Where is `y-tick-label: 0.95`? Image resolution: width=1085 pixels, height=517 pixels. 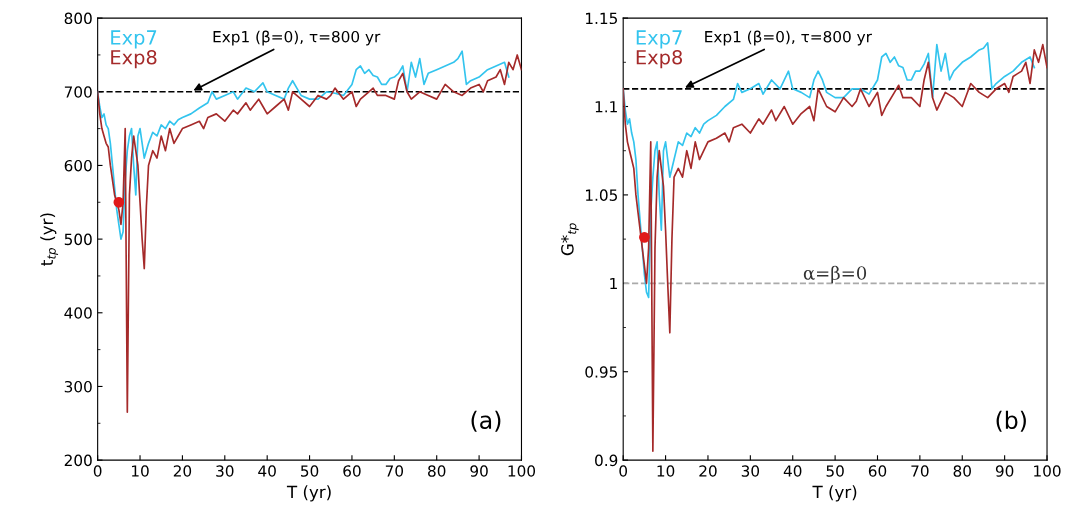 y-tick-label: 0.95 is located at coordinates (601, 372).